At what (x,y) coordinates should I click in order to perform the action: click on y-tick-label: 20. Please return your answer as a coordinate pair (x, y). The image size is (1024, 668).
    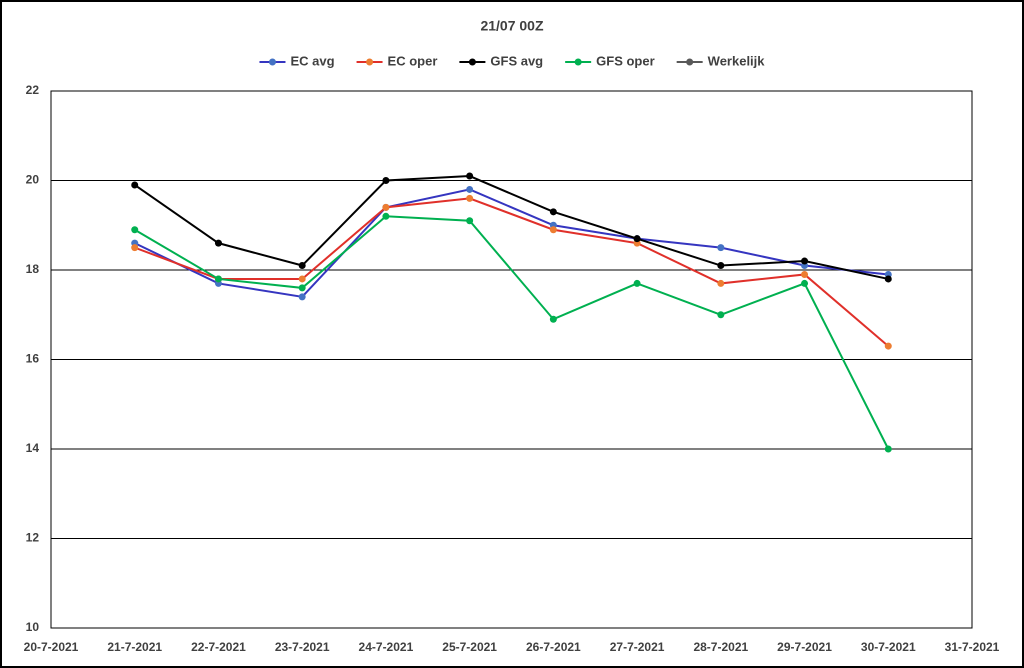
    Looking at the image, I should click on (33, 180).